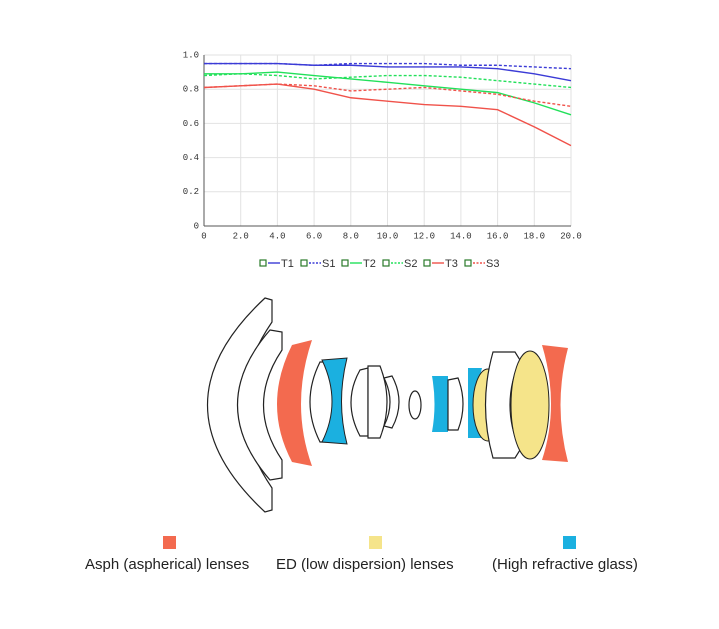  Describe the element at coordinates (314, 236) in the screenshot. I see `x-tick-label: 6.0` at that location.